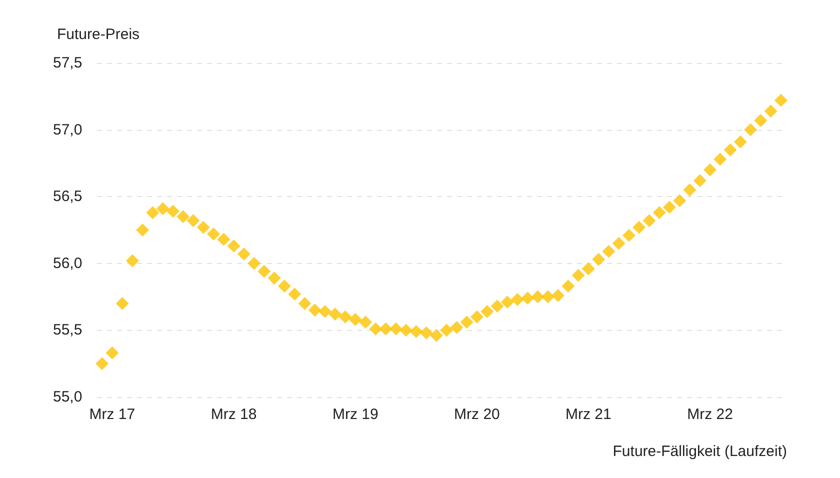 This screenshot has width=840, height=478. What do you see at coordinates (67, 63) in the screenshot?
I see `y-tick-label: 57,5` at bounding box center [67, 63].